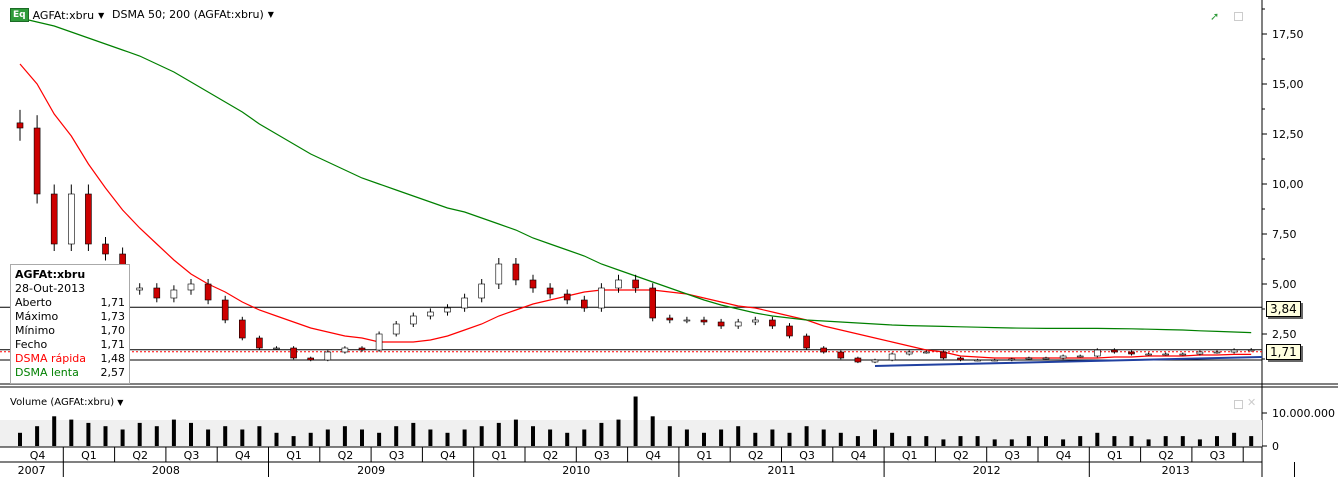  I want to click on tooltip-label: DSMA rápida, so click(50, 358).